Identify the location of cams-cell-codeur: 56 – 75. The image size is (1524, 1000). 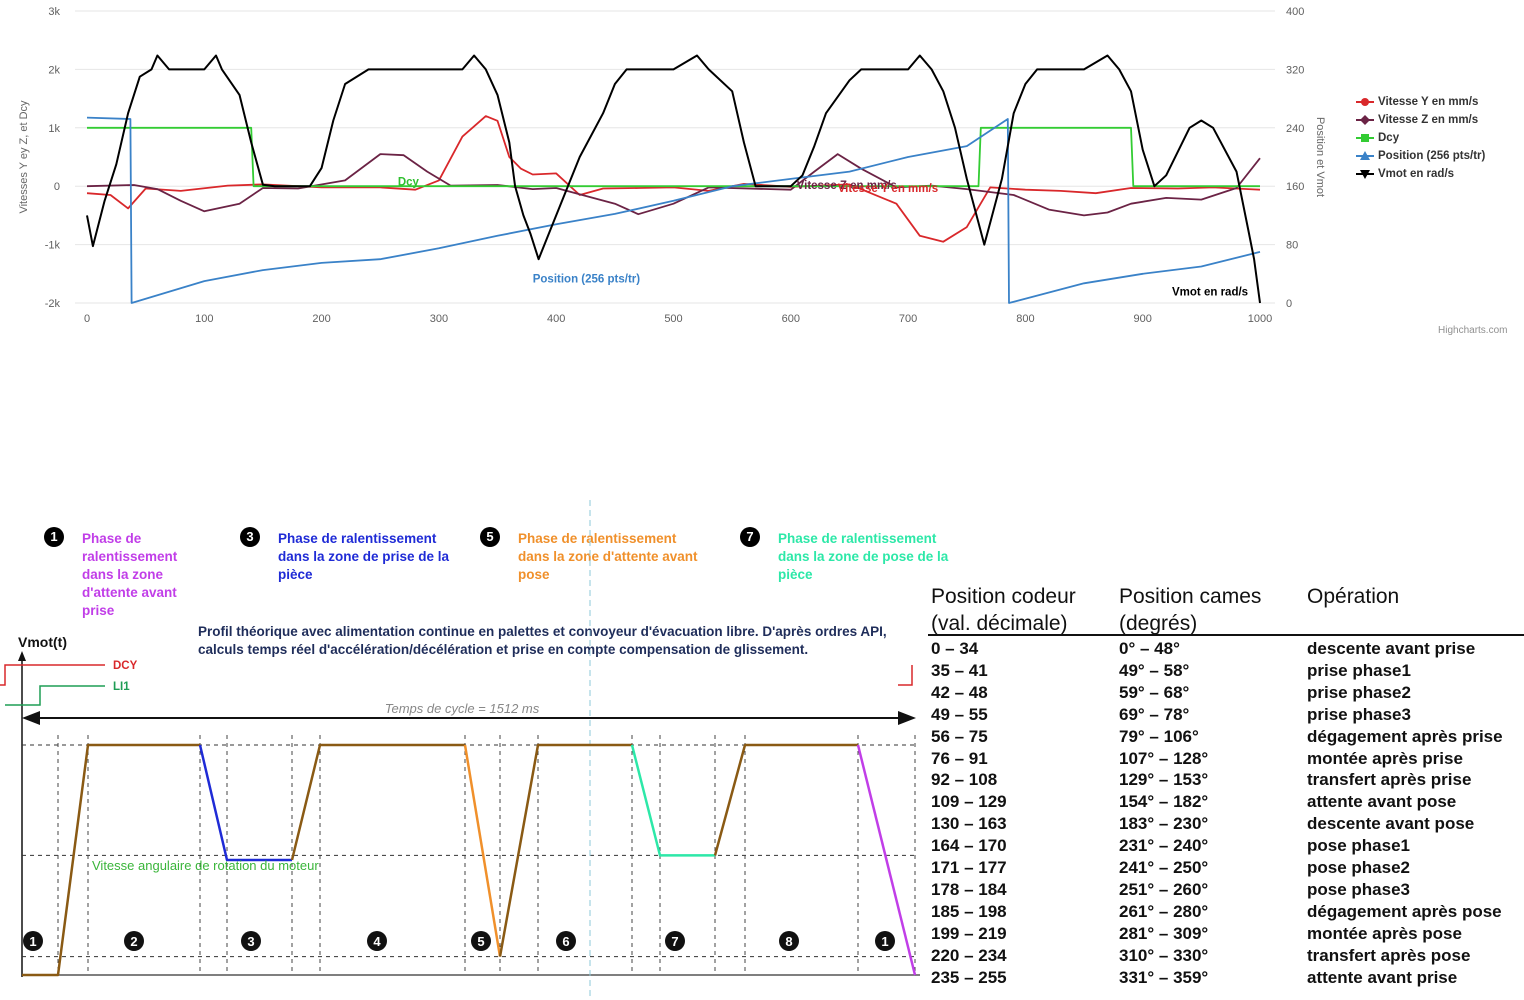
(959, 736).